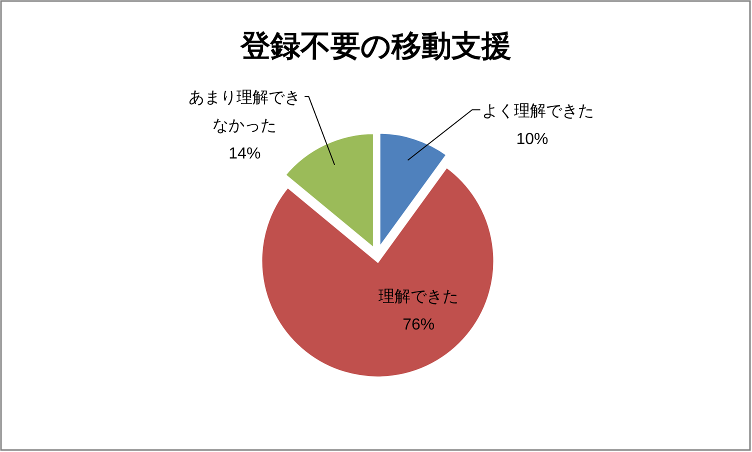 This screenshot has height=452, width=752. What do you see at coordinates (418, 297) in the screenshot?
I see `slice-label: 理解できた` at bounding box center [418, 297].